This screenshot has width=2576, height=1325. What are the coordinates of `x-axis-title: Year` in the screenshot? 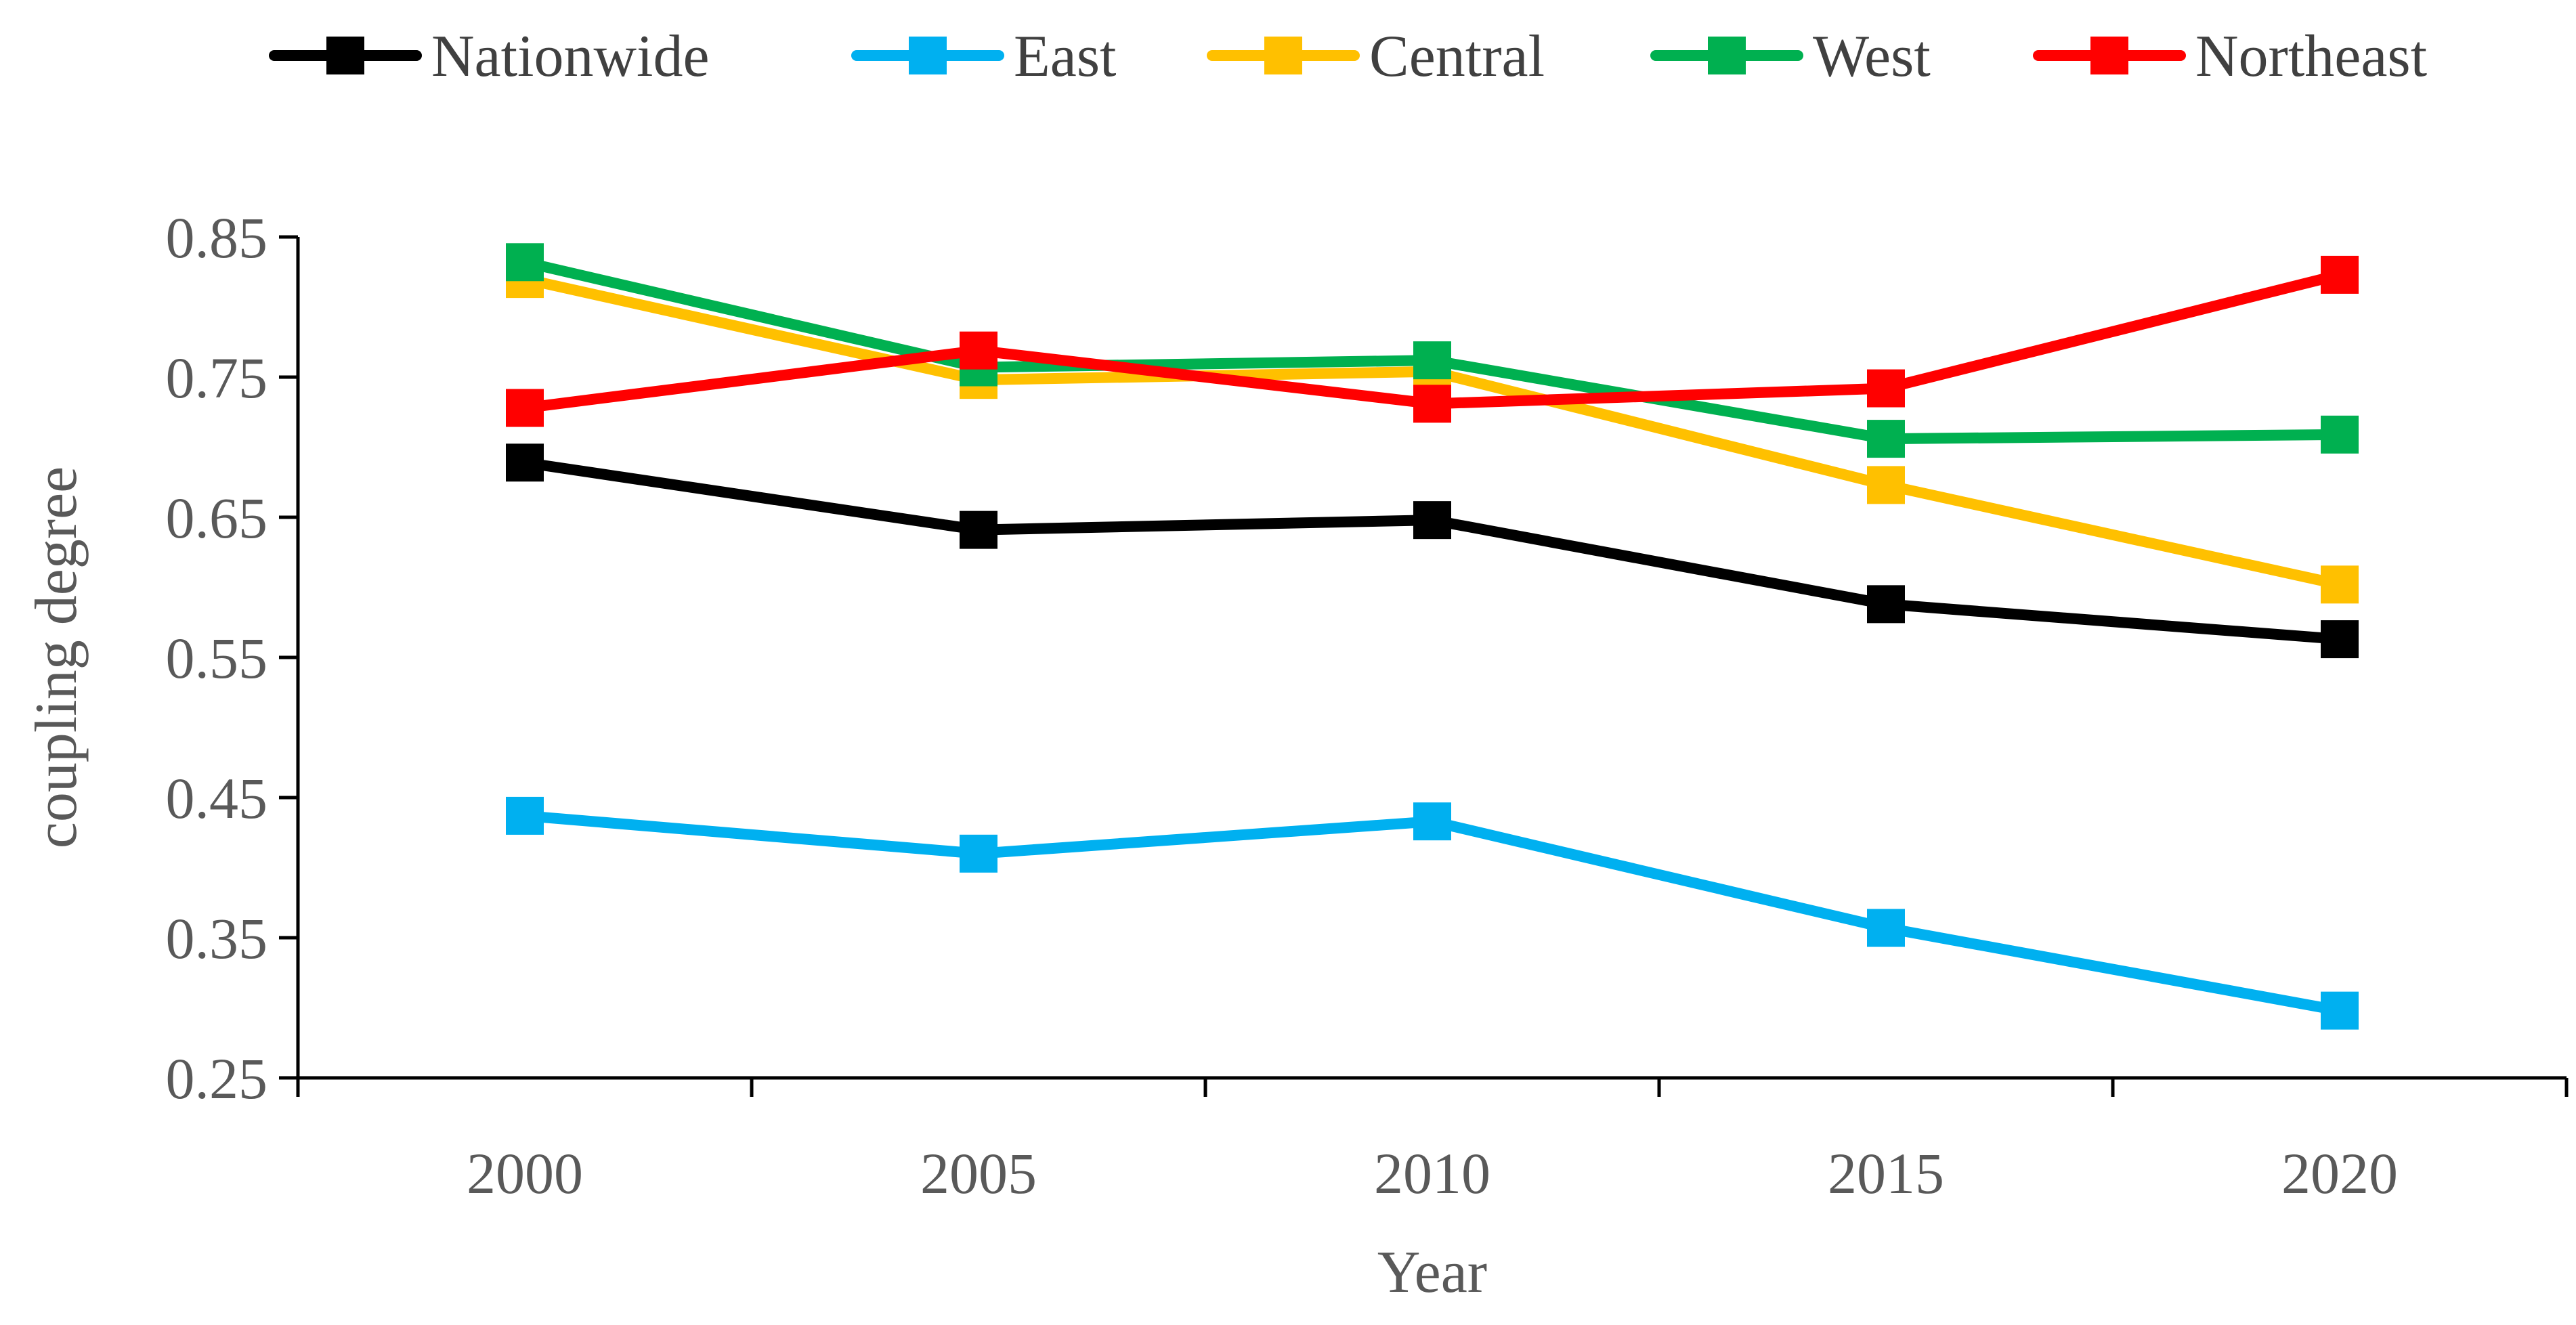 It's located at (1432, 1273).